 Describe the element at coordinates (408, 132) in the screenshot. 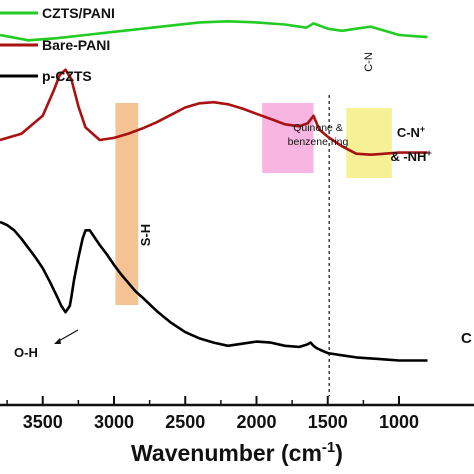

I see `cn-plus-text: C-N` at that location.